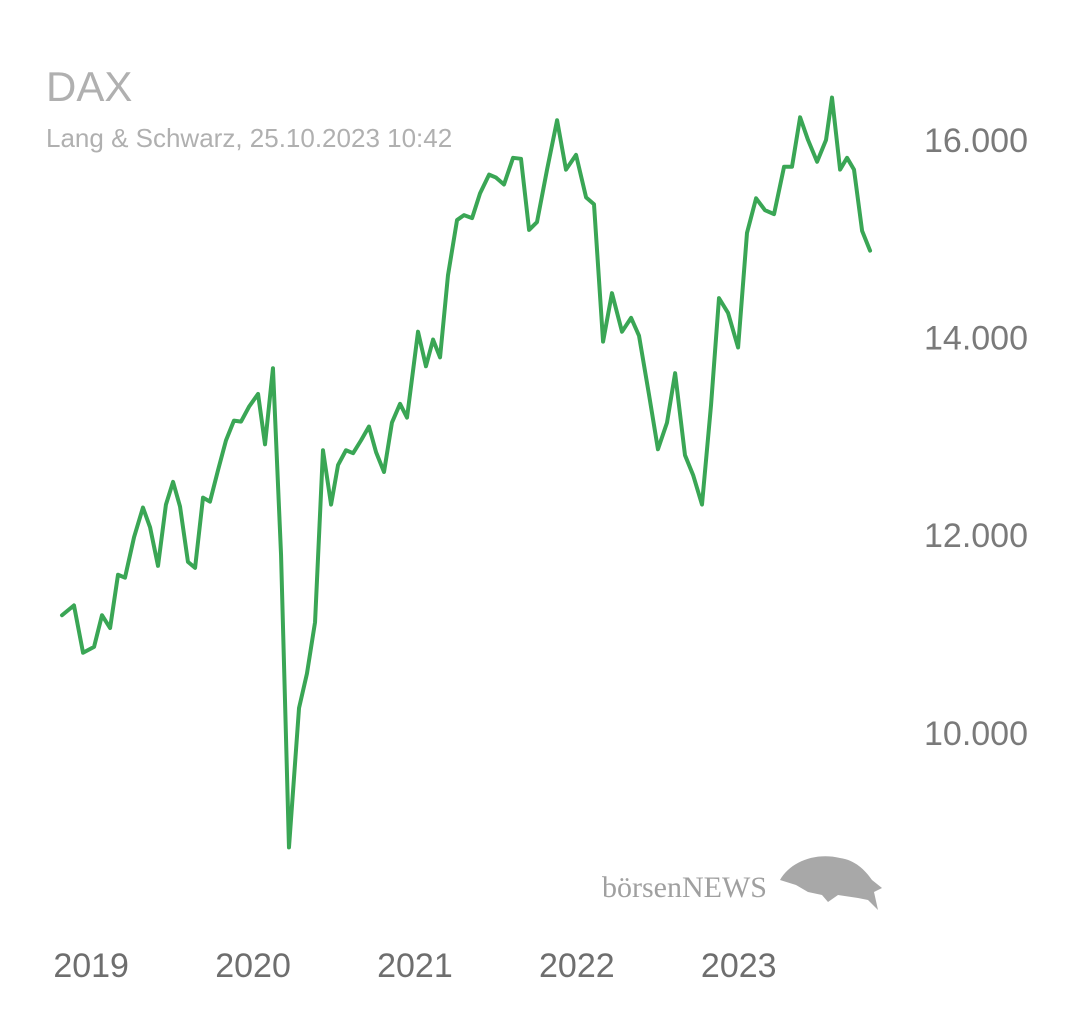  Describe the element at coordinates (976, 734) in the screenshot. I see `y-tick-label: 10.000` at that location.